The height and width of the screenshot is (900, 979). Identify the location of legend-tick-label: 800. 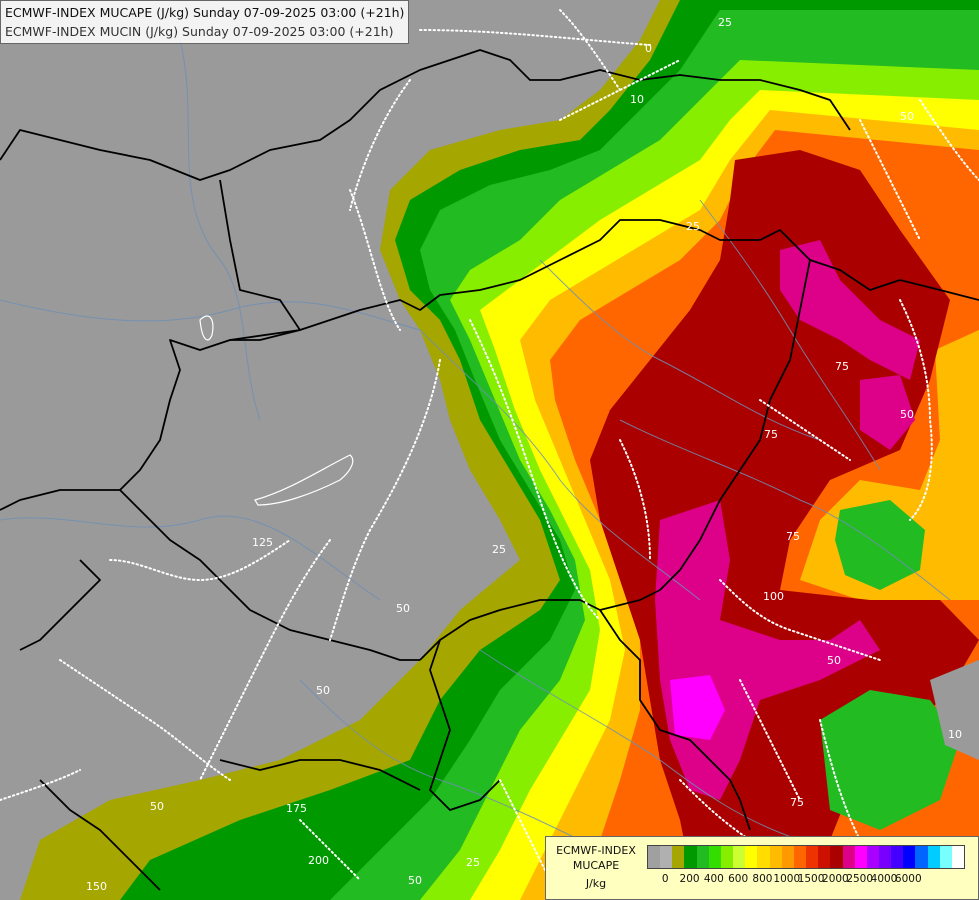
(762, 879).